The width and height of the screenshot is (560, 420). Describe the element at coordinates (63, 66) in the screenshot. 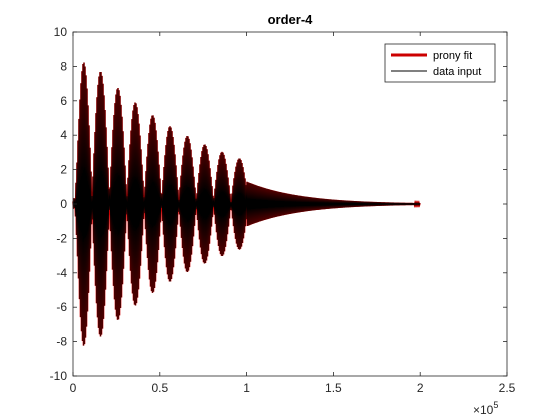

I see `y-tick-label: 8` at that location.